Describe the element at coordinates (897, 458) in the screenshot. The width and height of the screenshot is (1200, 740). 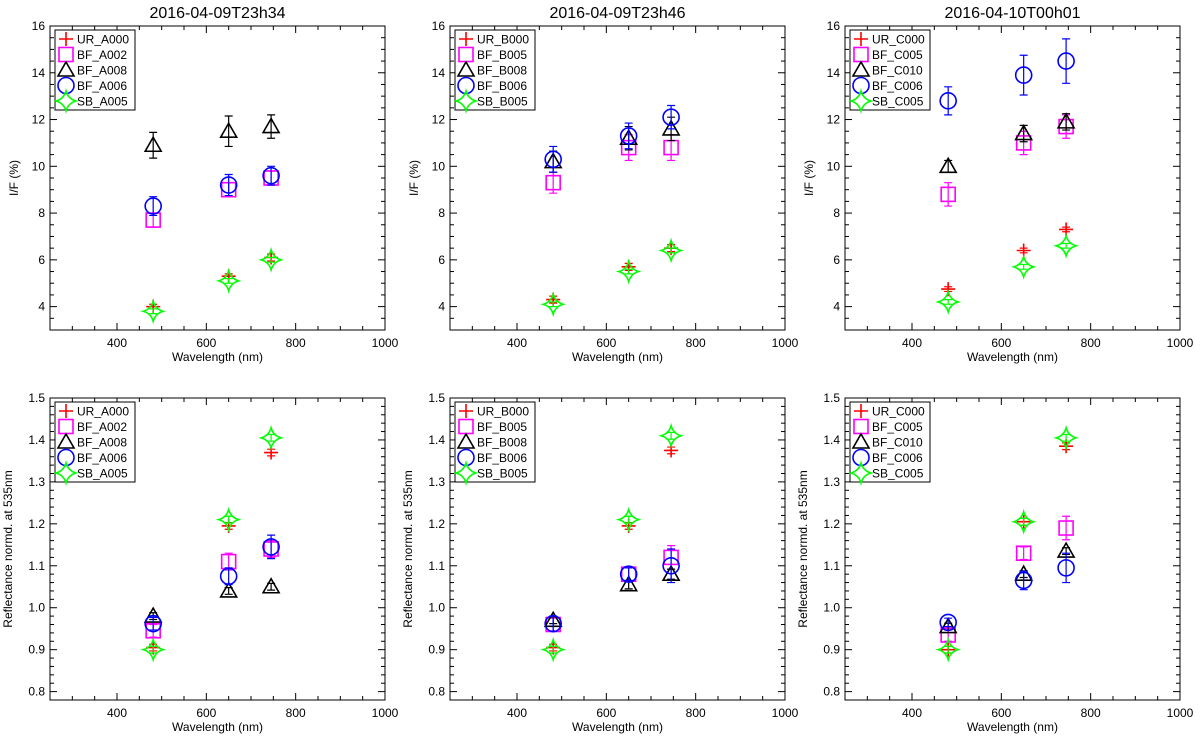
I see `legend-label: BF_C006` at that location.